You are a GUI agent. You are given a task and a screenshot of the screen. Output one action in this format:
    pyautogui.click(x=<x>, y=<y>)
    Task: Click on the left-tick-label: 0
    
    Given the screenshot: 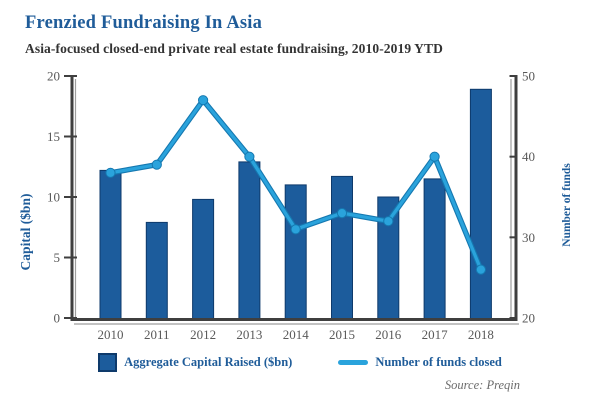 What is the action you would take?
    pyautogui.click(x=57, y=318)
    